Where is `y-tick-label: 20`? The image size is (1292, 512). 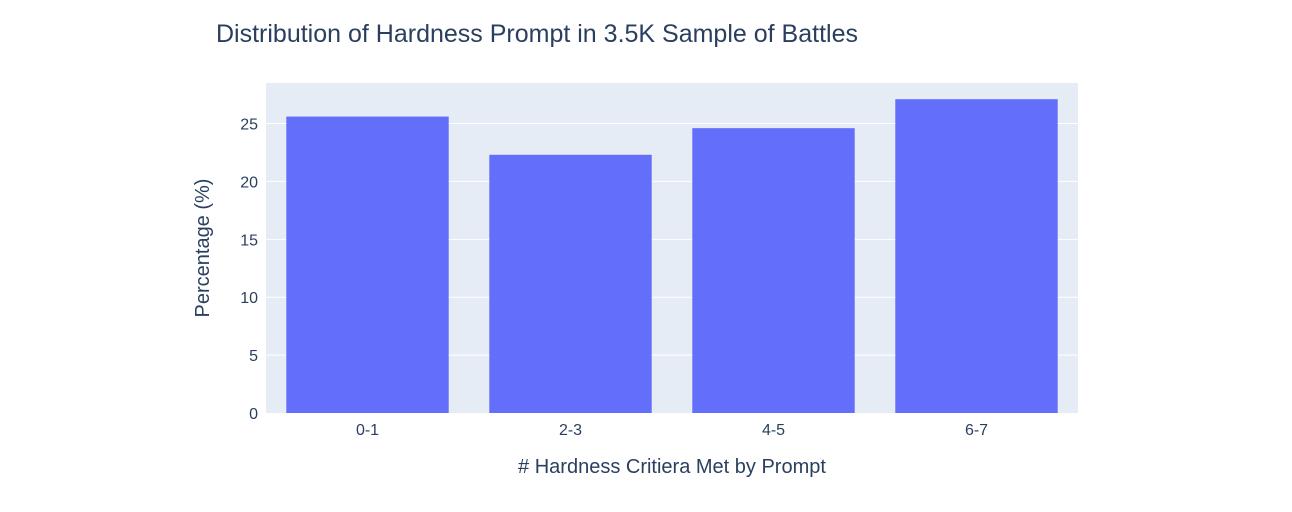 y-tick-label: 20 is located at coordinates (249, 182).